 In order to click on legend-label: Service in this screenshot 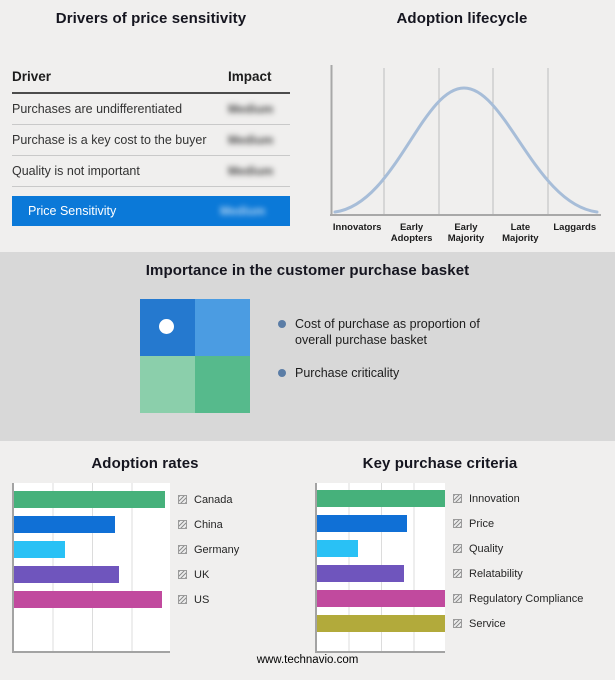, I will do `click(487, 623)`.